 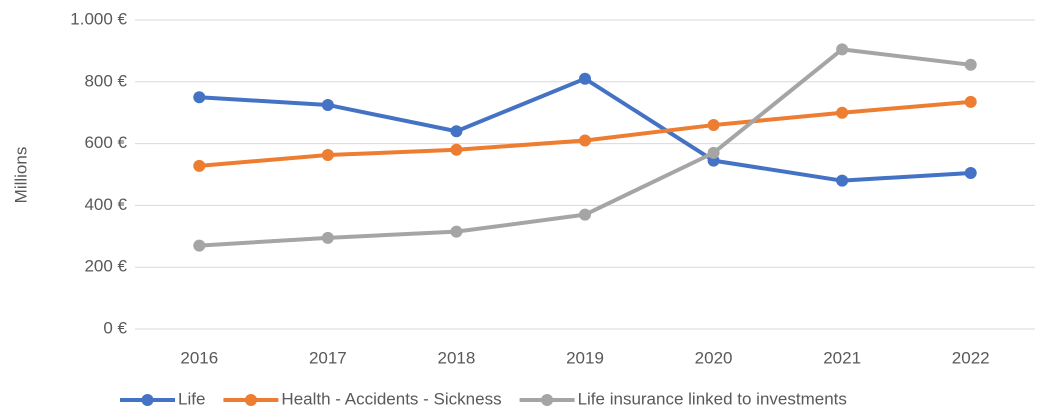 I want to click on y-tick-label: 1.000 €, so click(x=98, y=18).